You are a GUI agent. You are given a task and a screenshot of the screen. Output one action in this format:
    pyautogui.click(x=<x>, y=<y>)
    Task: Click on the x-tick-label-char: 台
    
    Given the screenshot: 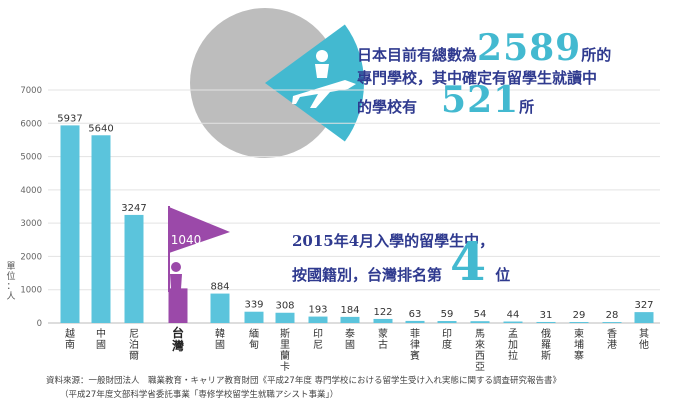 What is the action you would take?
    pyautogui.click(x=178, y=332)
    